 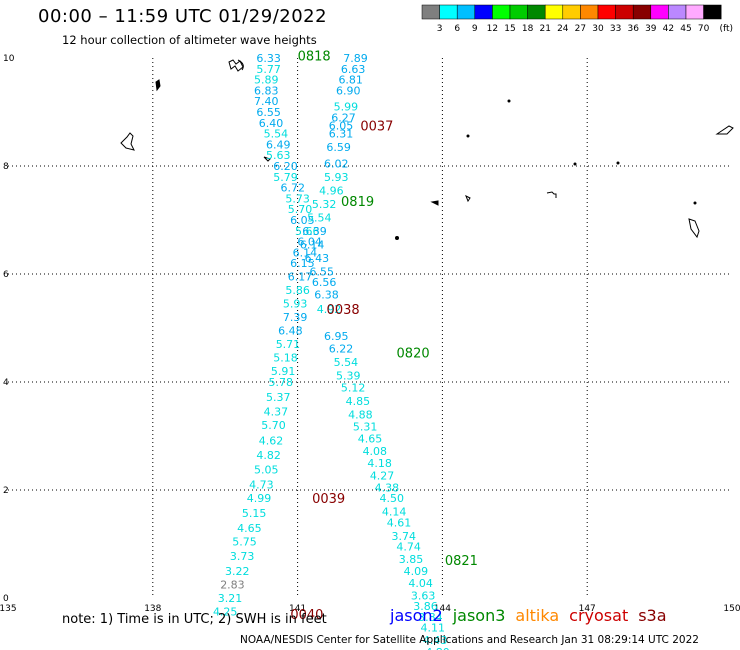 I want to click on x-tick-label: 135, so click(x=8, y=609).